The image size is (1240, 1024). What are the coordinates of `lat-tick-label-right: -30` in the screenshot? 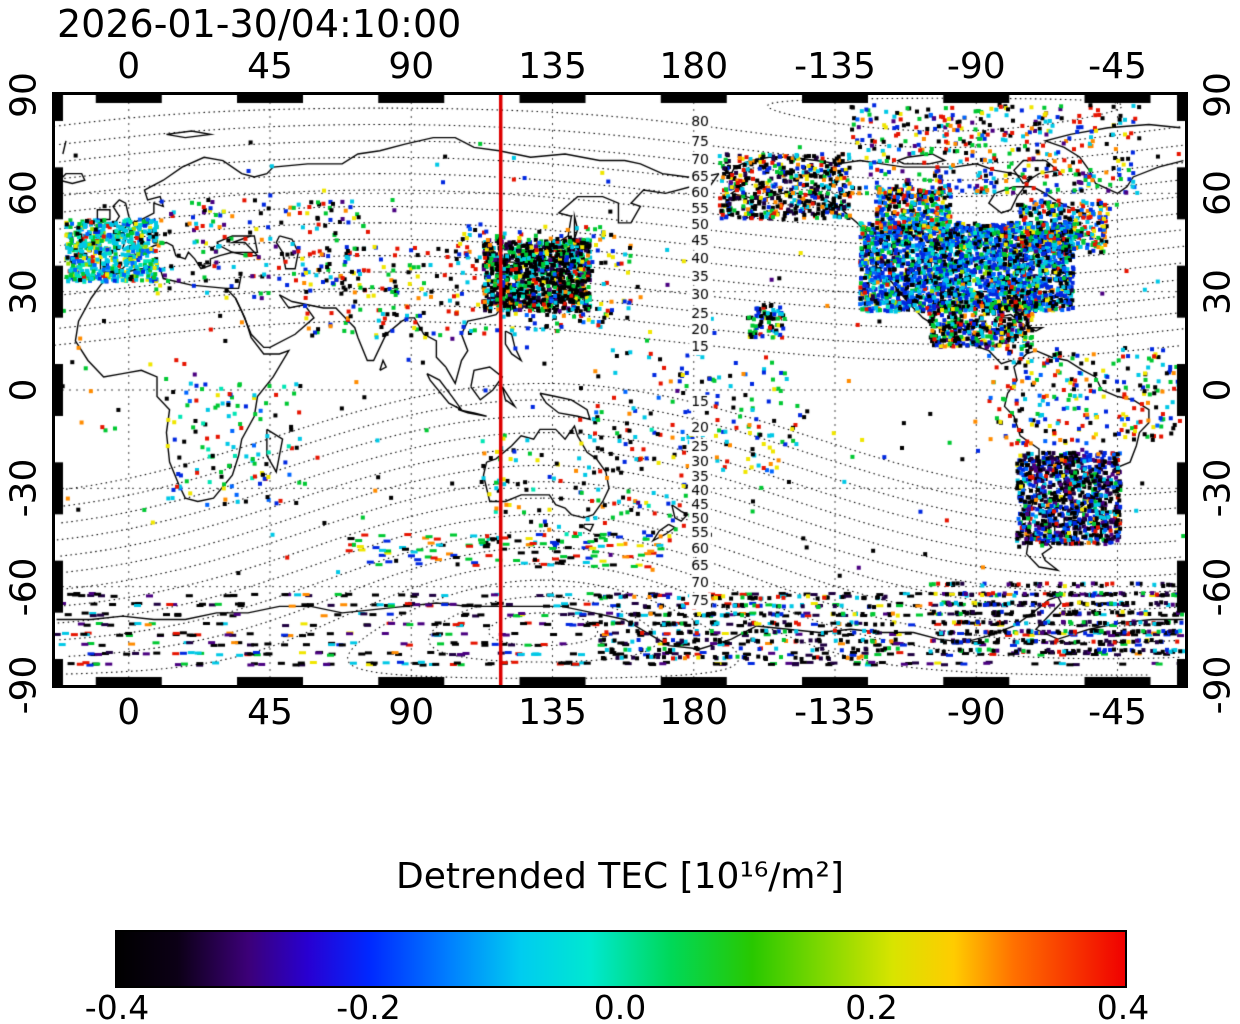 It's located at (1218, 488).